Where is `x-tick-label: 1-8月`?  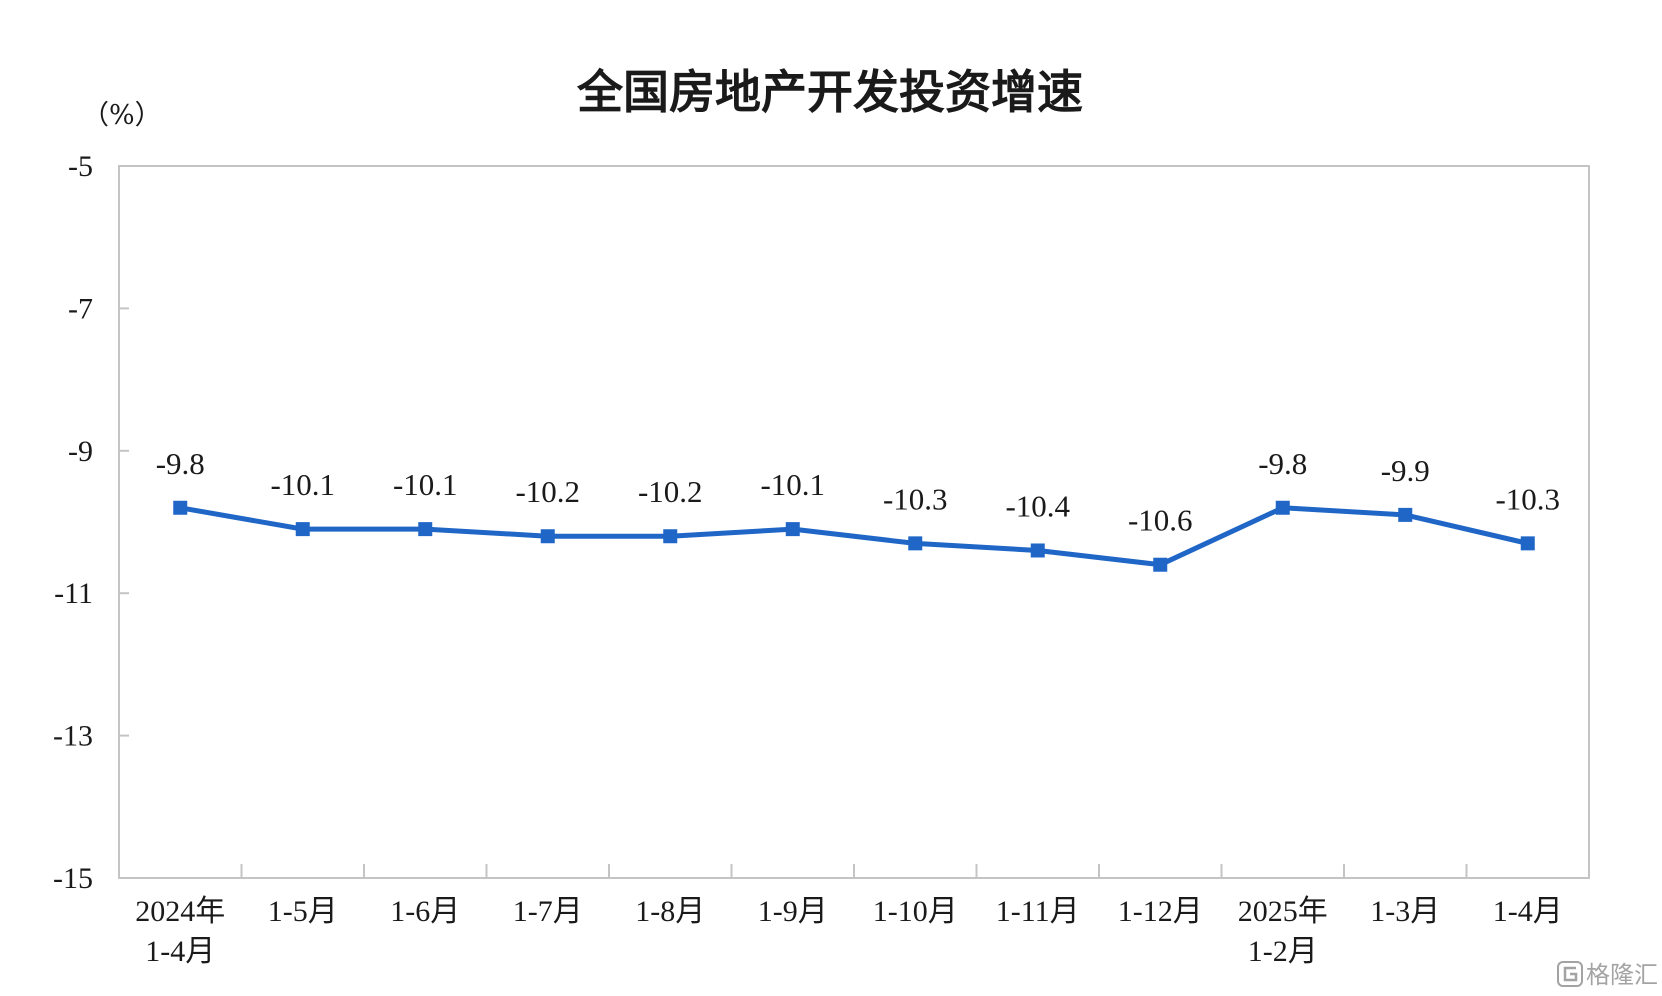 x-tick-label: 1-8月 is located at coordinates (670, 911).